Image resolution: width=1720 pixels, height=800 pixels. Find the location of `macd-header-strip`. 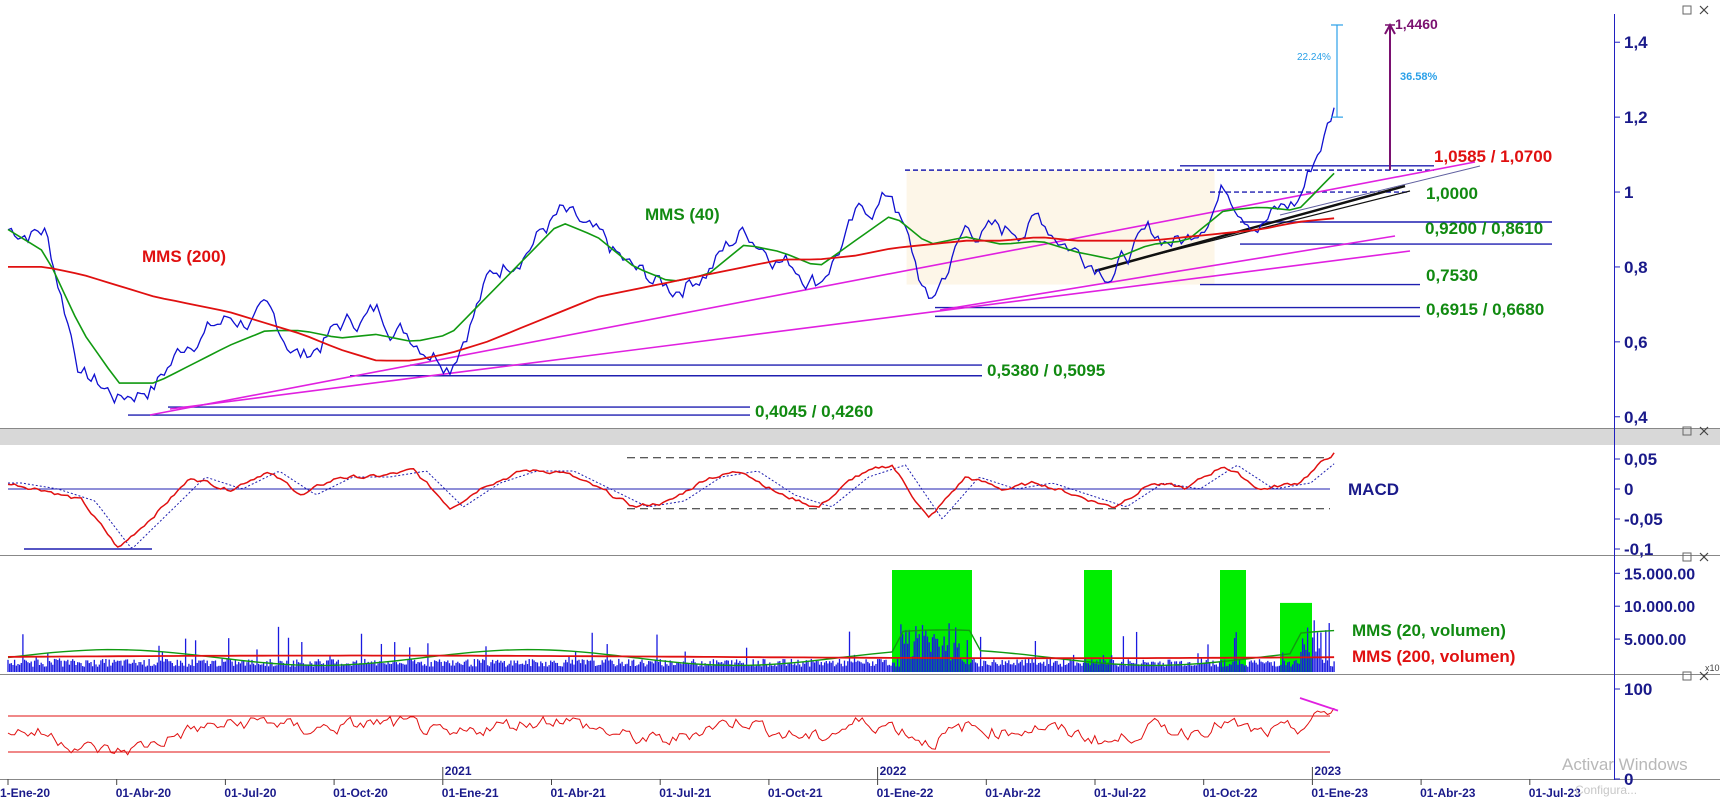

macd-header-strip is located at coordinates (860, 437).